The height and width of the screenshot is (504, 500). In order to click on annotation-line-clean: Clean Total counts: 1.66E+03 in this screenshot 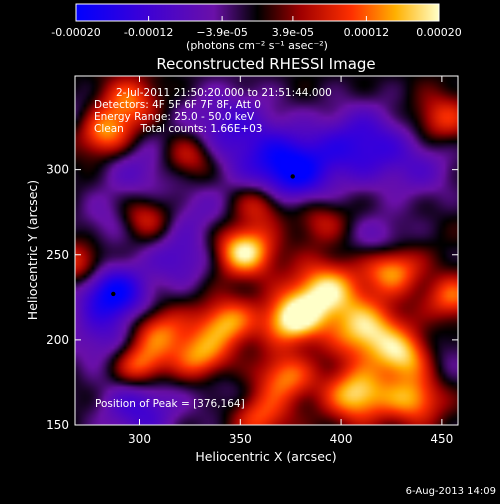, I will do `click(178, 129)`.